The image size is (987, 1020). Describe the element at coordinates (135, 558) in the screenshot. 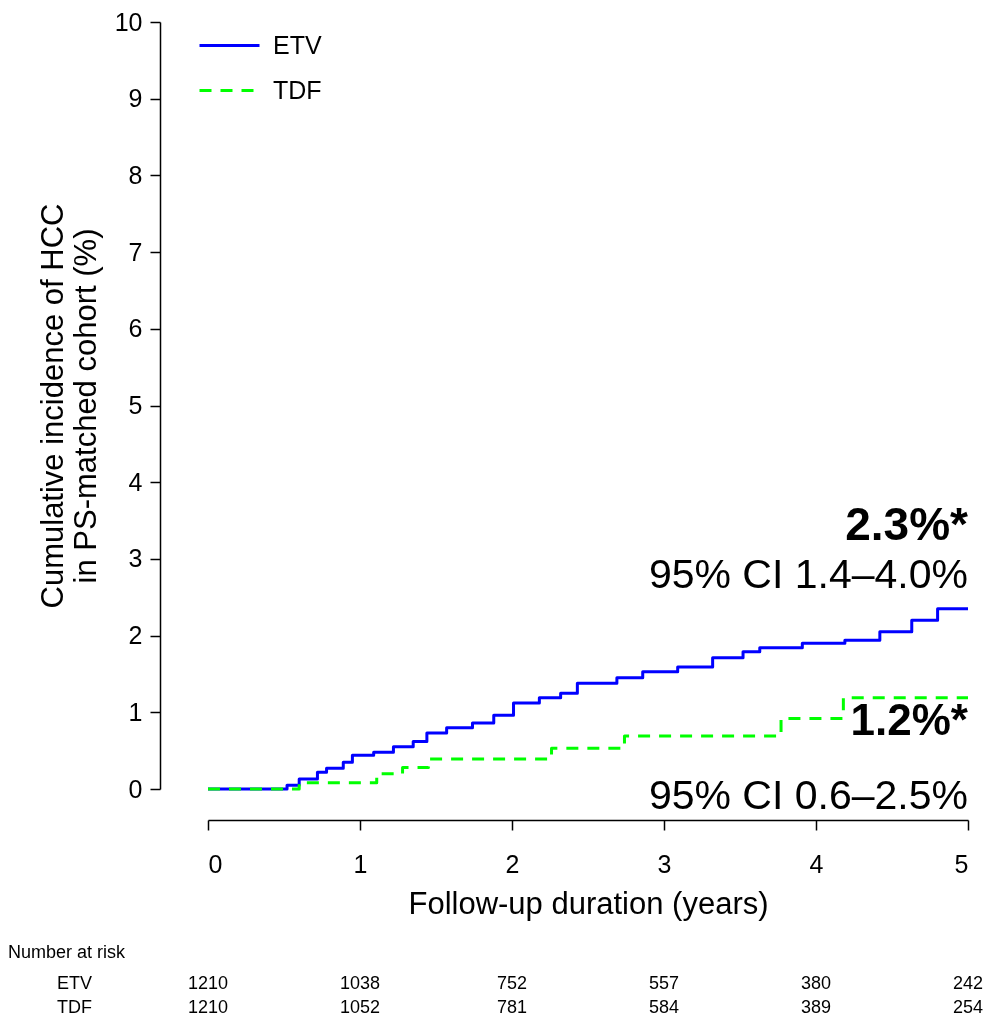

I see `y-tick-label: 3` at that location.